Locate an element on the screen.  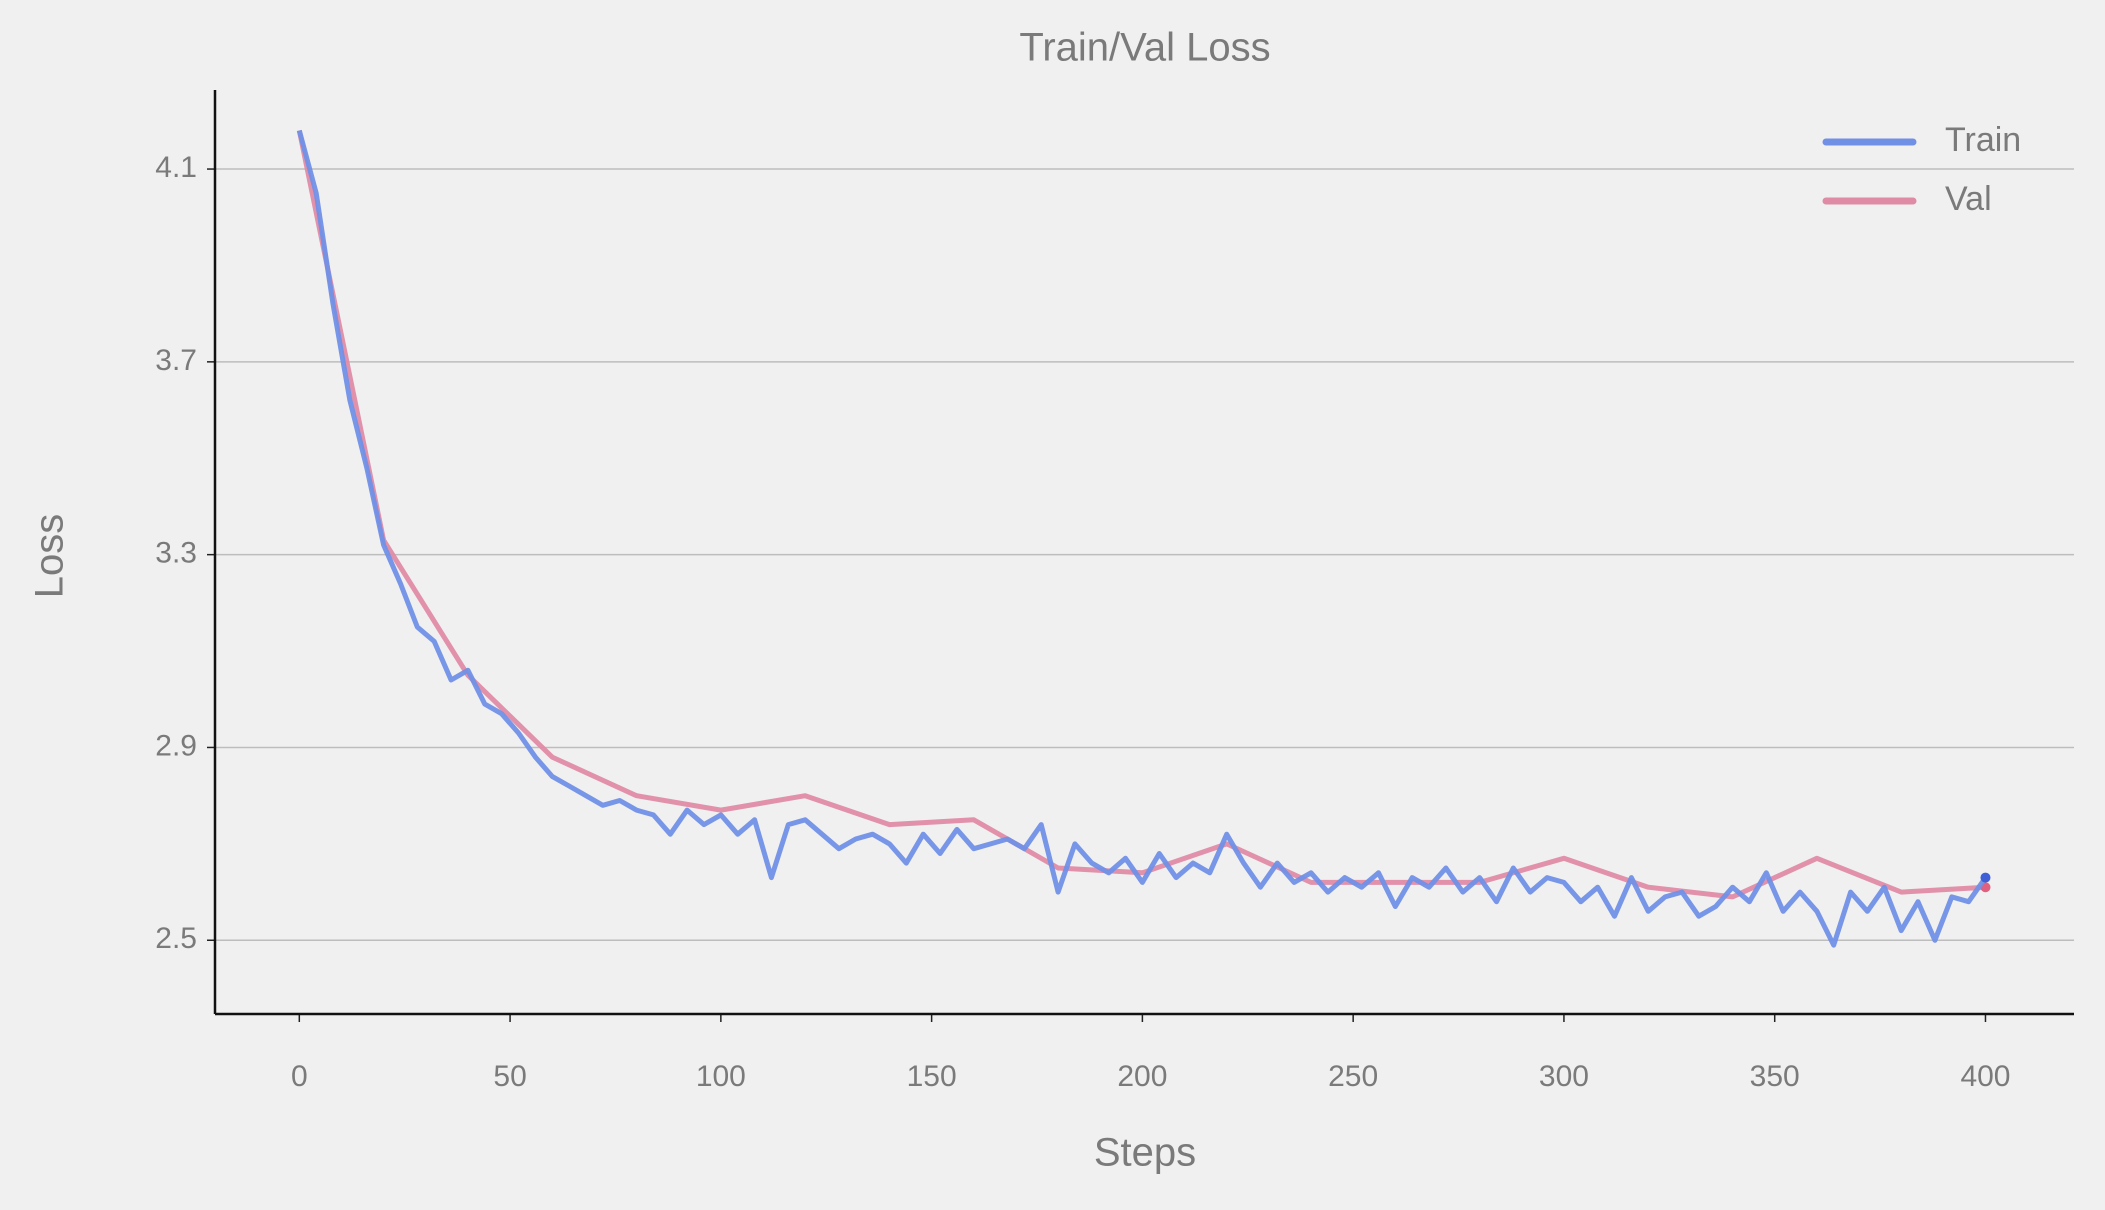
x-tick-label: 300 is located at coordinates (1564, 1076).